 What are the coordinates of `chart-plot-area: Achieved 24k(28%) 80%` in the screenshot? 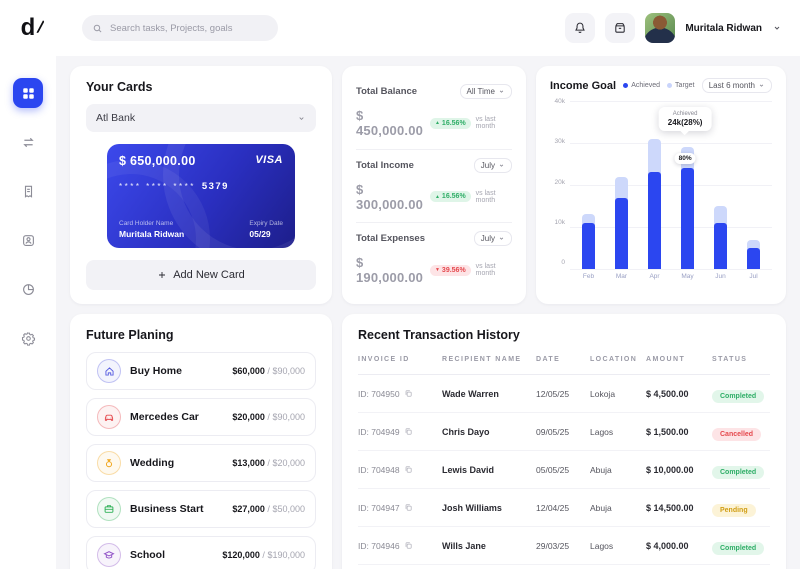 It's located at (671, 185).